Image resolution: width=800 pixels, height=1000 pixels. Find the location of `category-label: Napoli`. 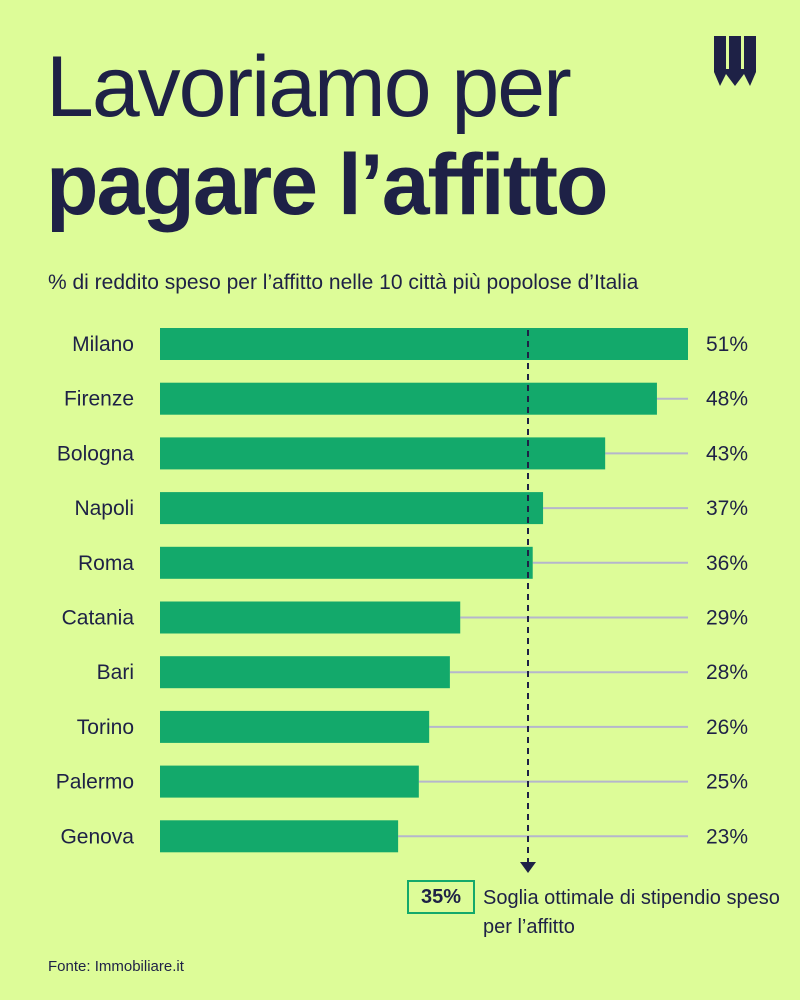

category-label: Napoli is located at coordinates (104, 508).